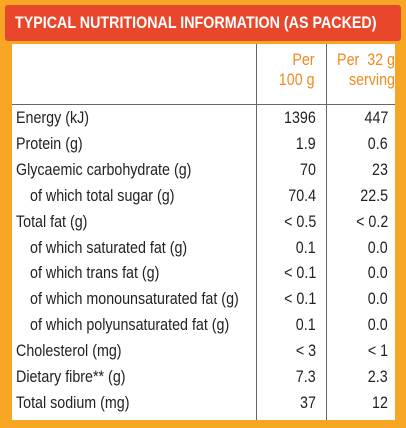  I want to click on row-label-text: Glycaemic carbohydrate (g), so click(104, 169).